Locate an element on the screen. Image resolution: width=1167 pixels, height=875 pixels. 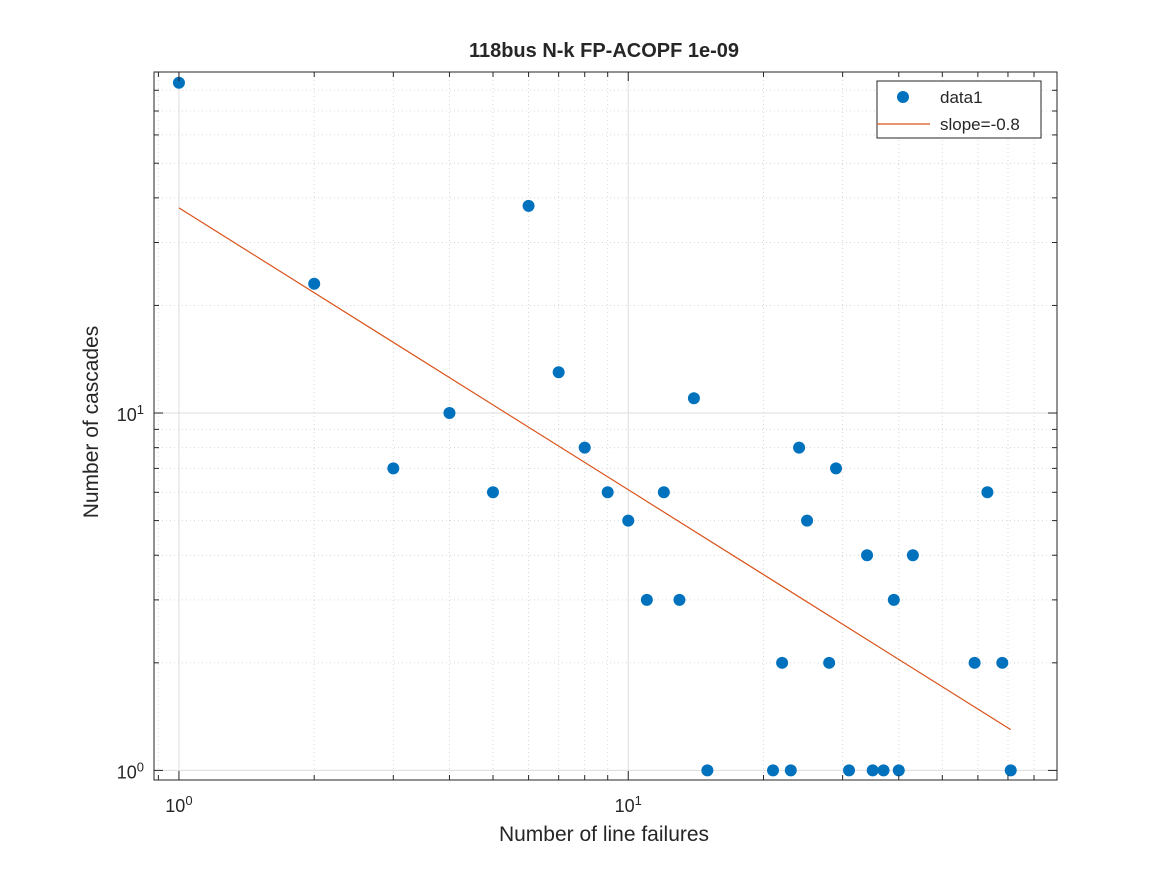
y-tick-labels: 10⁰ 10¹ is located at coordinates (130, 592).